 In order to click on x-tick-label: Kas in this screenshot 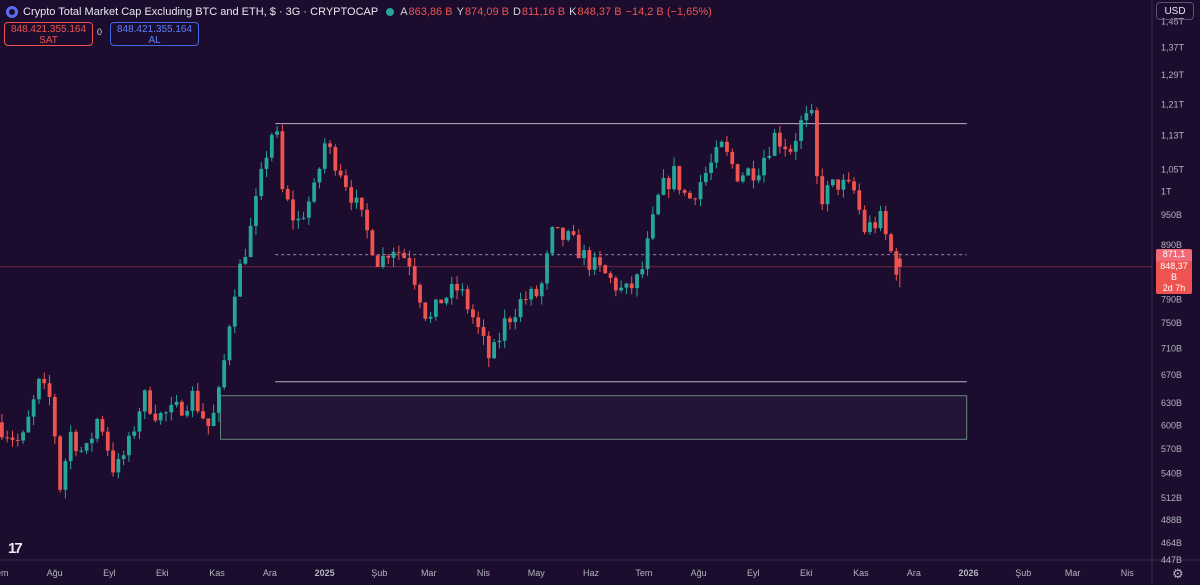, I will do `click(217, 573)`.